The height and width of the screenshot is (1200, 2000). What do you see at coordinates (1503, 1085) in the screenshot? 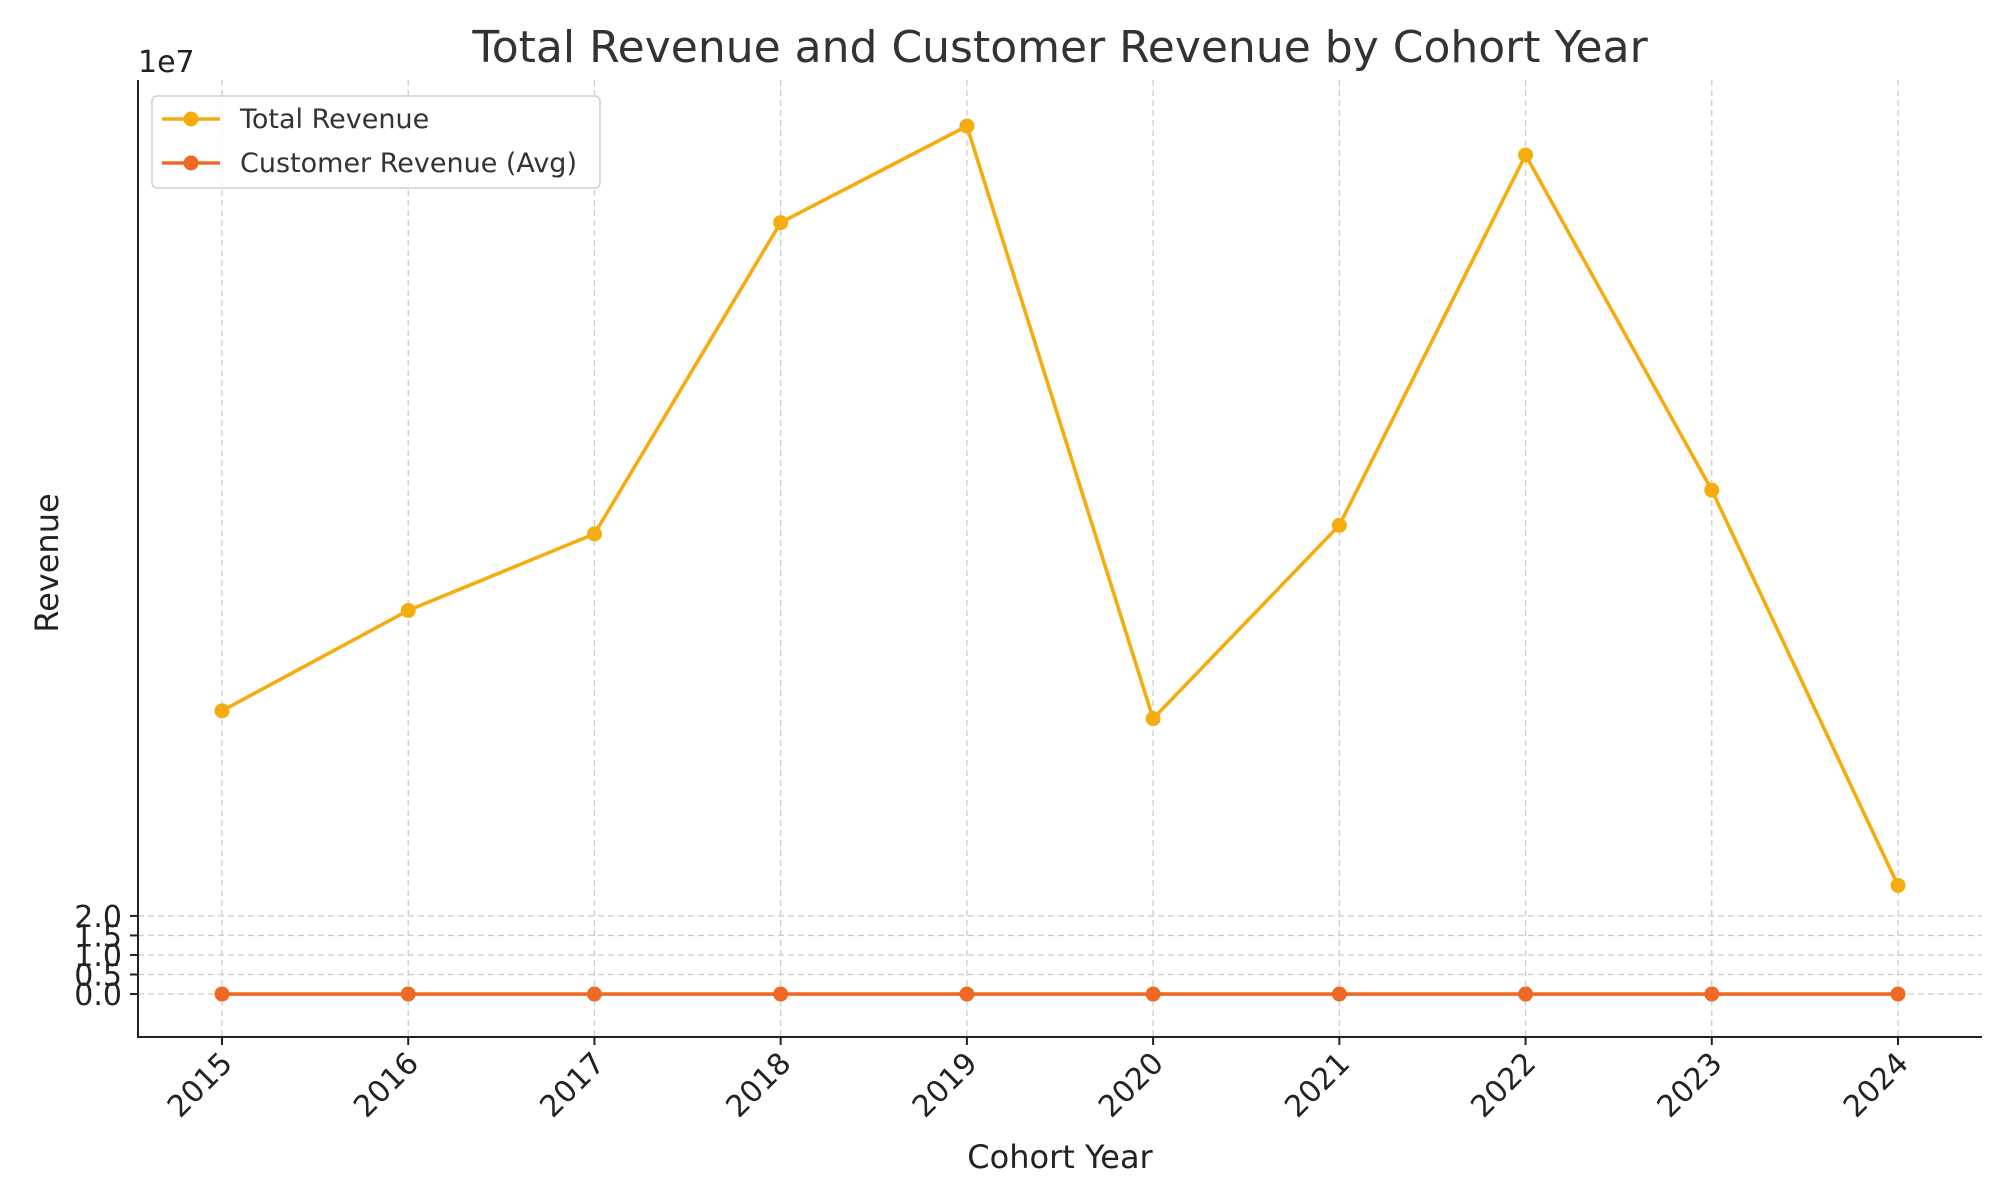
I see `x-tick-label: 2022` at bounding box center [1503, 1085].